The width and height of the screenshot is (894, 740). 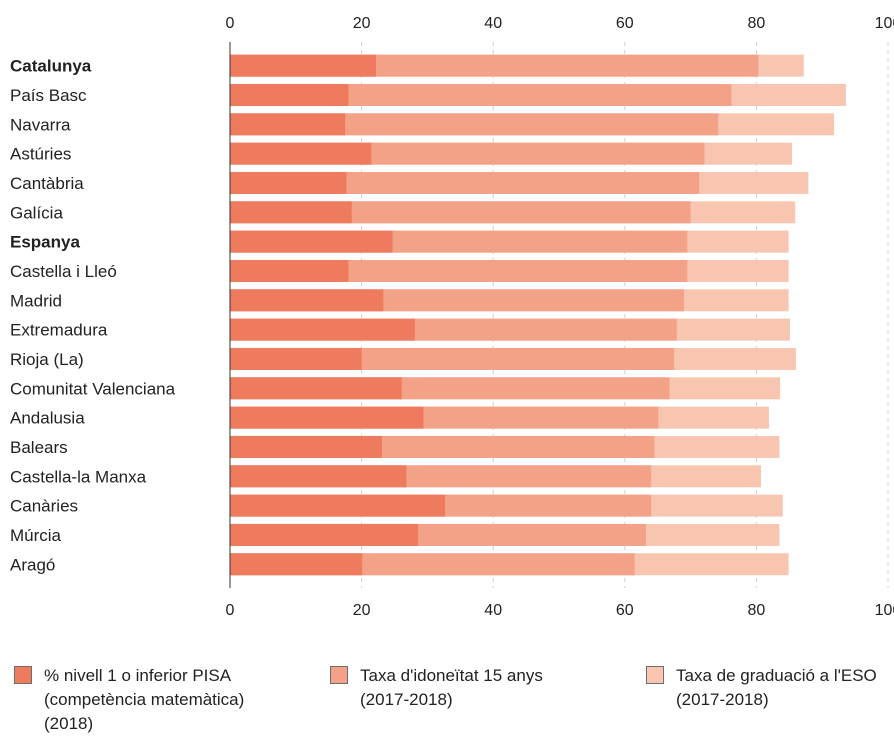 I want to click on x-tick-label-top: 40, so click(x=493, y=23).